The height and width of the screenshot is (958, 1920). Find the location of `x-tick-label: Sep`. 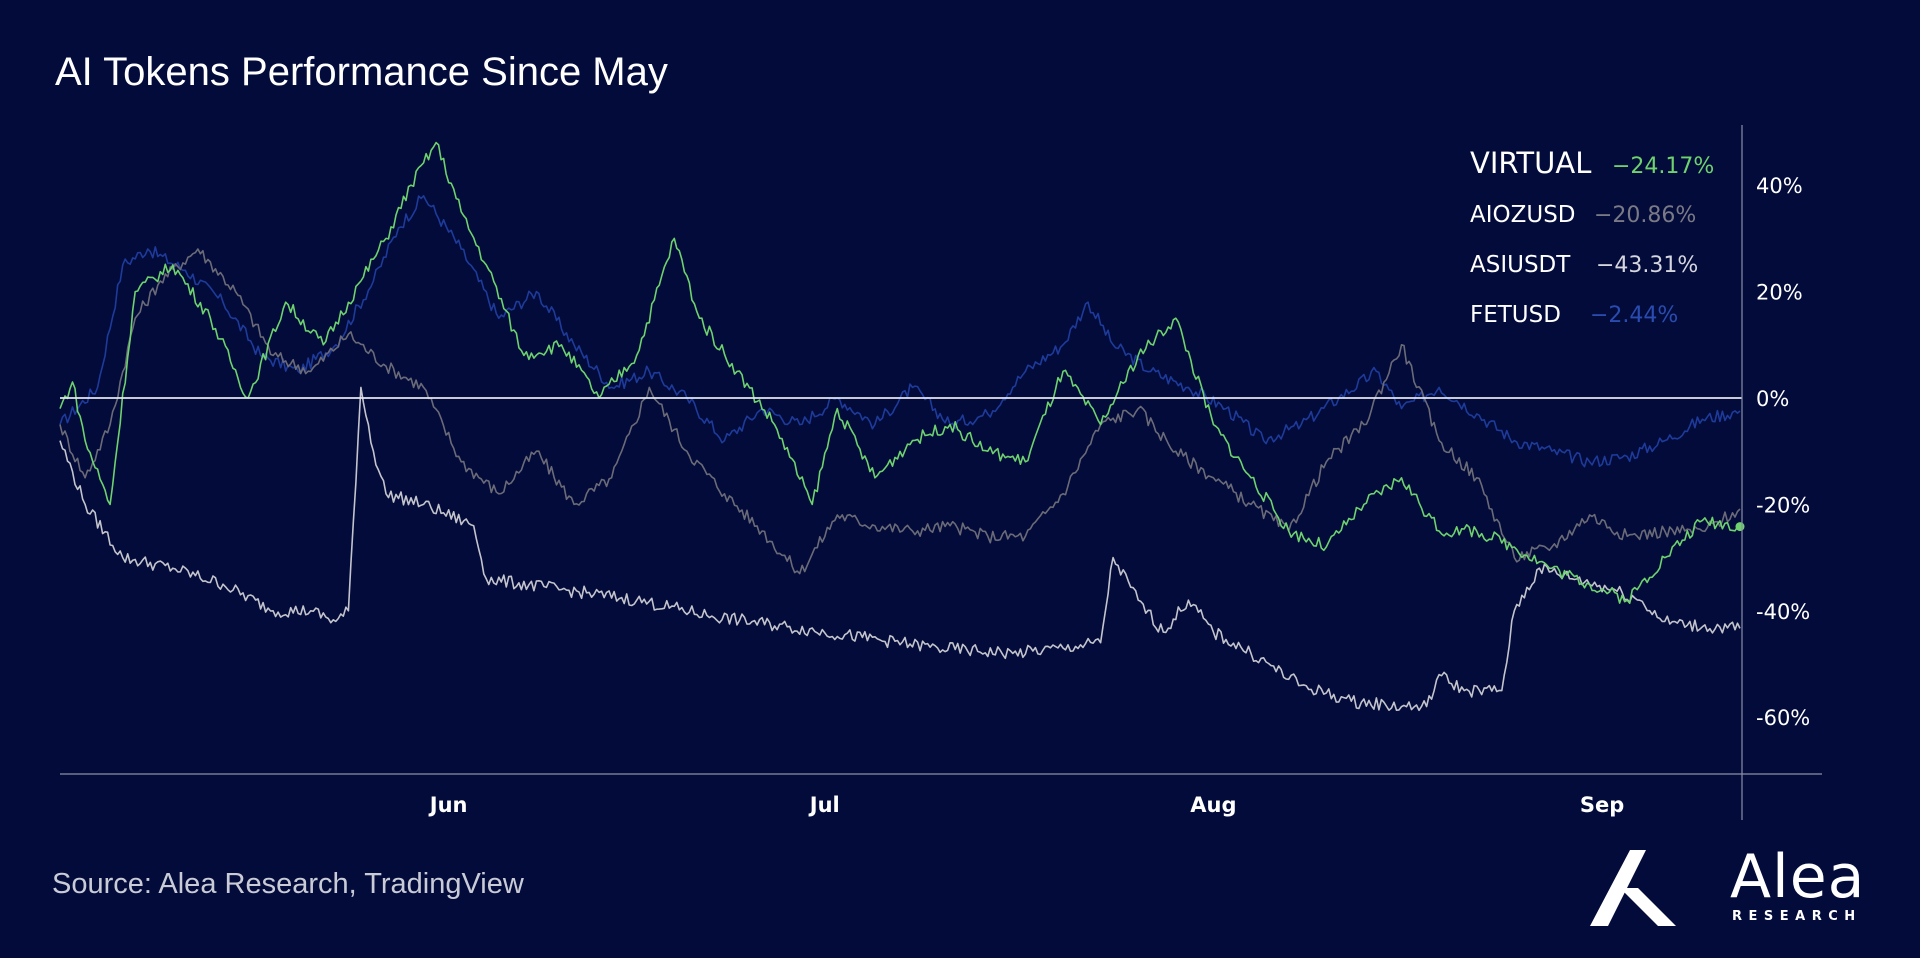

x-tick-label: Sep is located at coordinates (1602, 805).